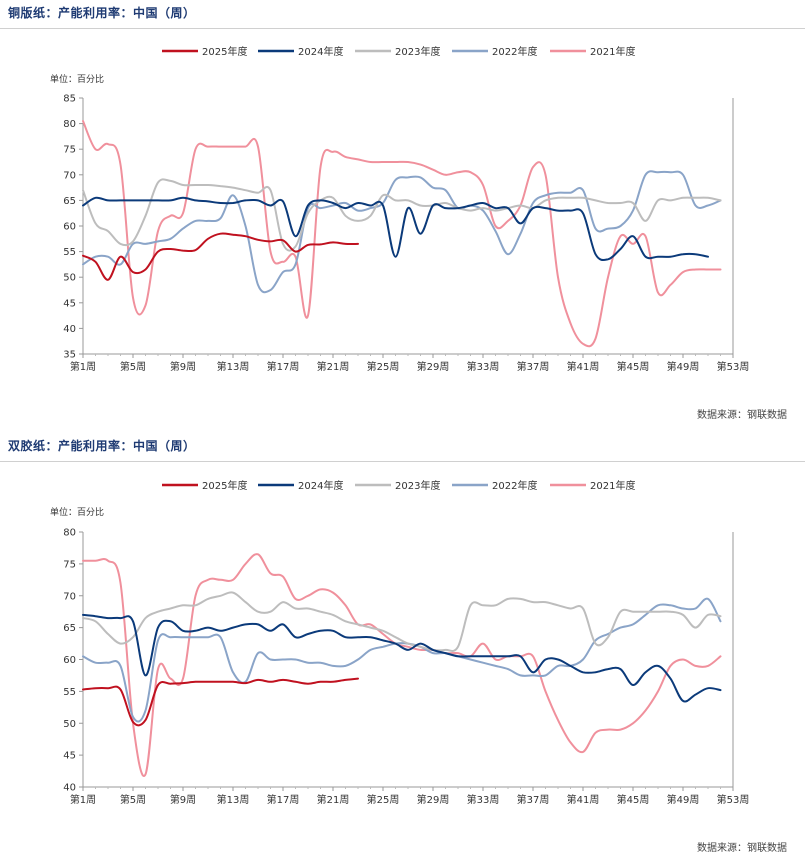 This screenshot has width=805, height=865. I want to click on chart-title: 双胶纸：产能利用率：中国（周）, so click(102, 446).